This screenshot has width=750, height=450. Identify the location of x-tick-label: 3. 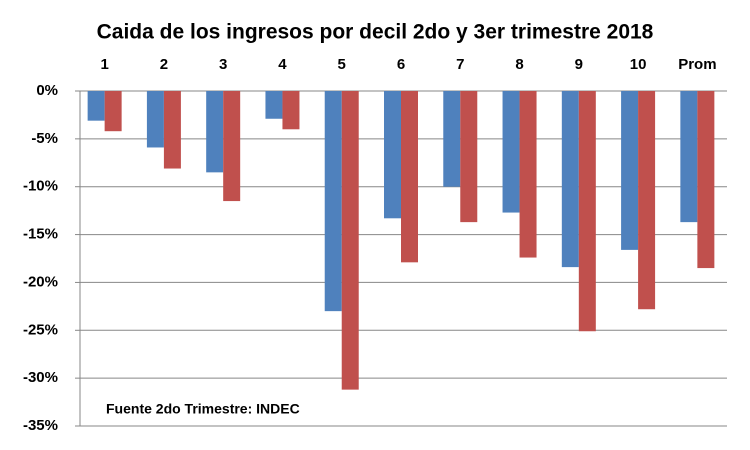
(223, 64).